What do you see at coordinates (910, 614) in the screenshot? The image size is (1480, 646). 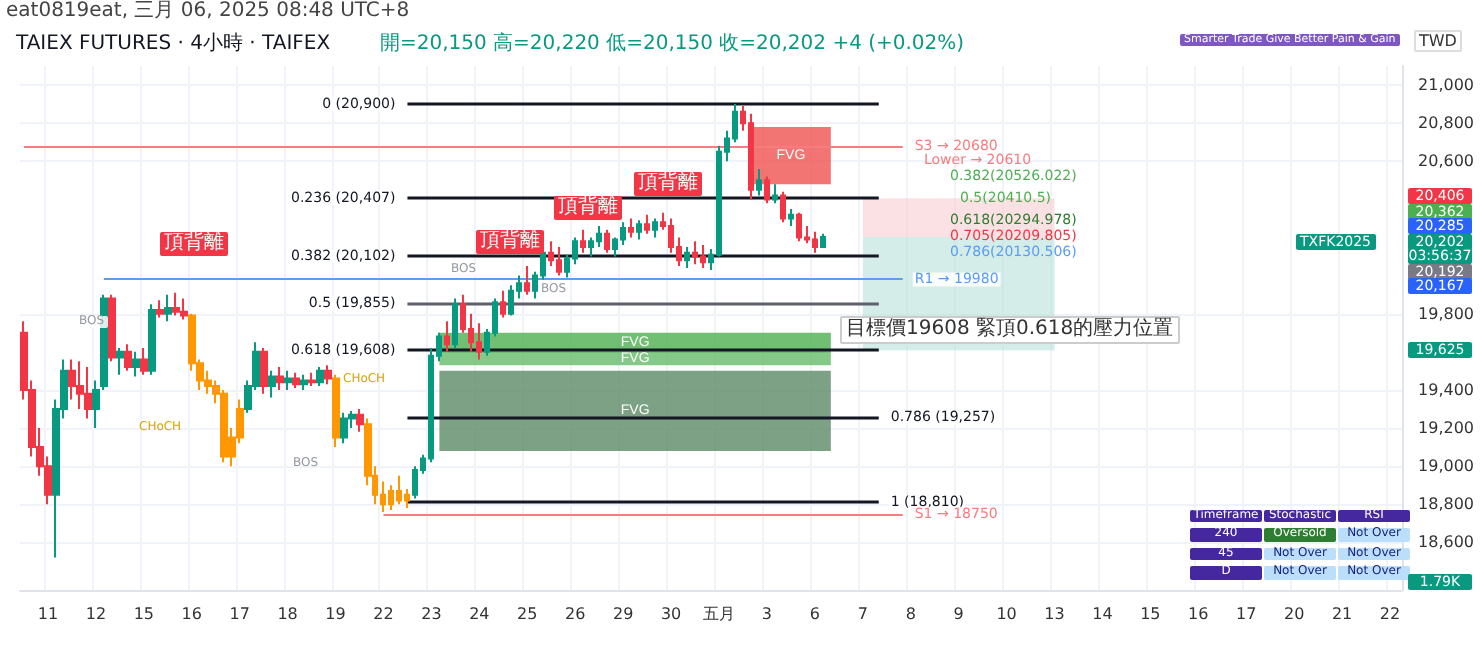 I see `x-tick-label: 8` at bounding box center [910, 614].